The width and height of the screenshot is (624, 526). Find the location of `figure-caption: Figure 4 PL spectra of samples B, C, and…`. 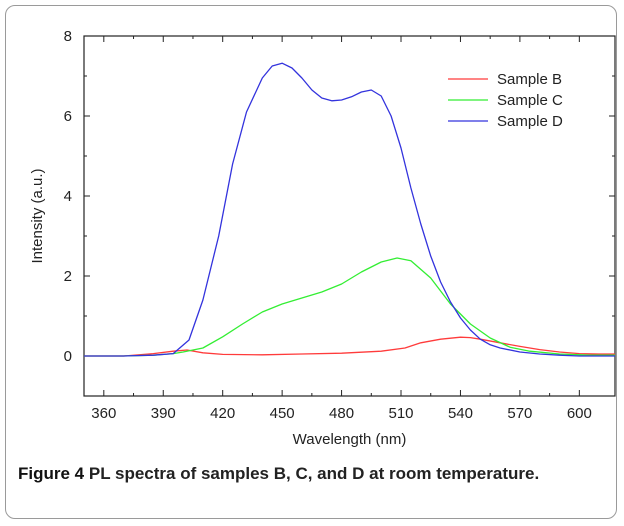

figure-caption: Figure 4 PL spectra of samples B, C, and… is located at coordinates (298, 474).